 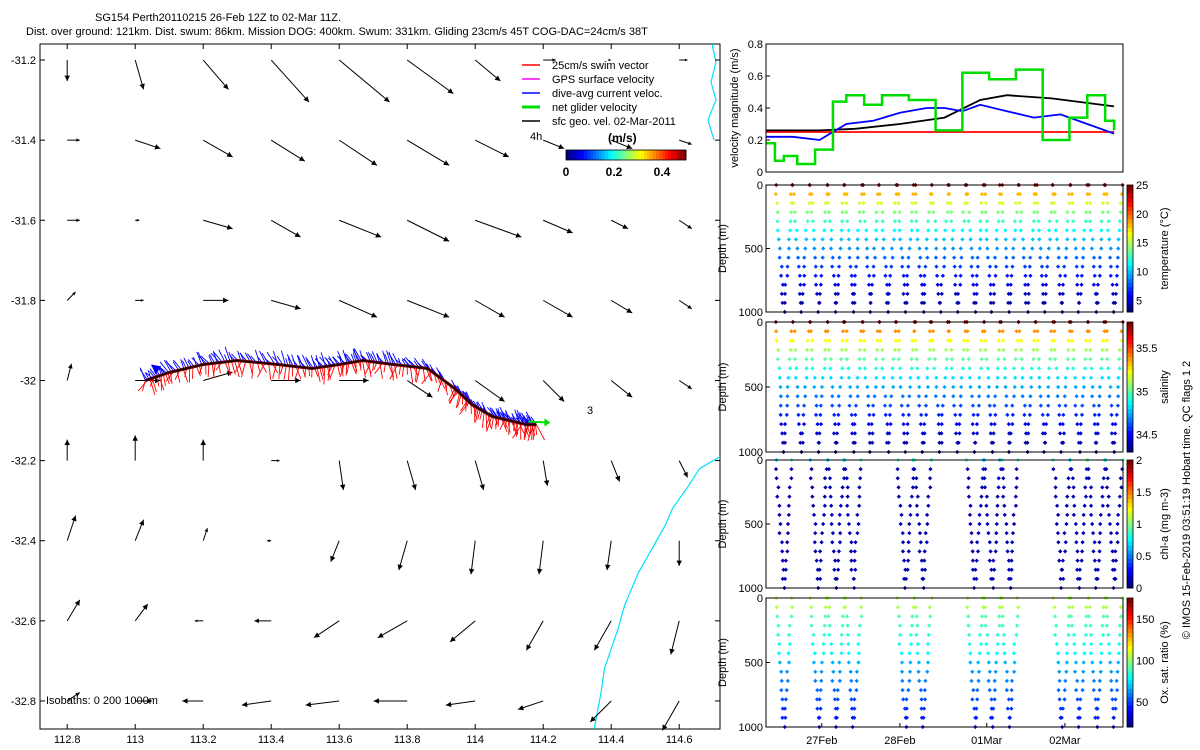 I want to click on sfc-velocity-vector, so click(x=541, y=557).